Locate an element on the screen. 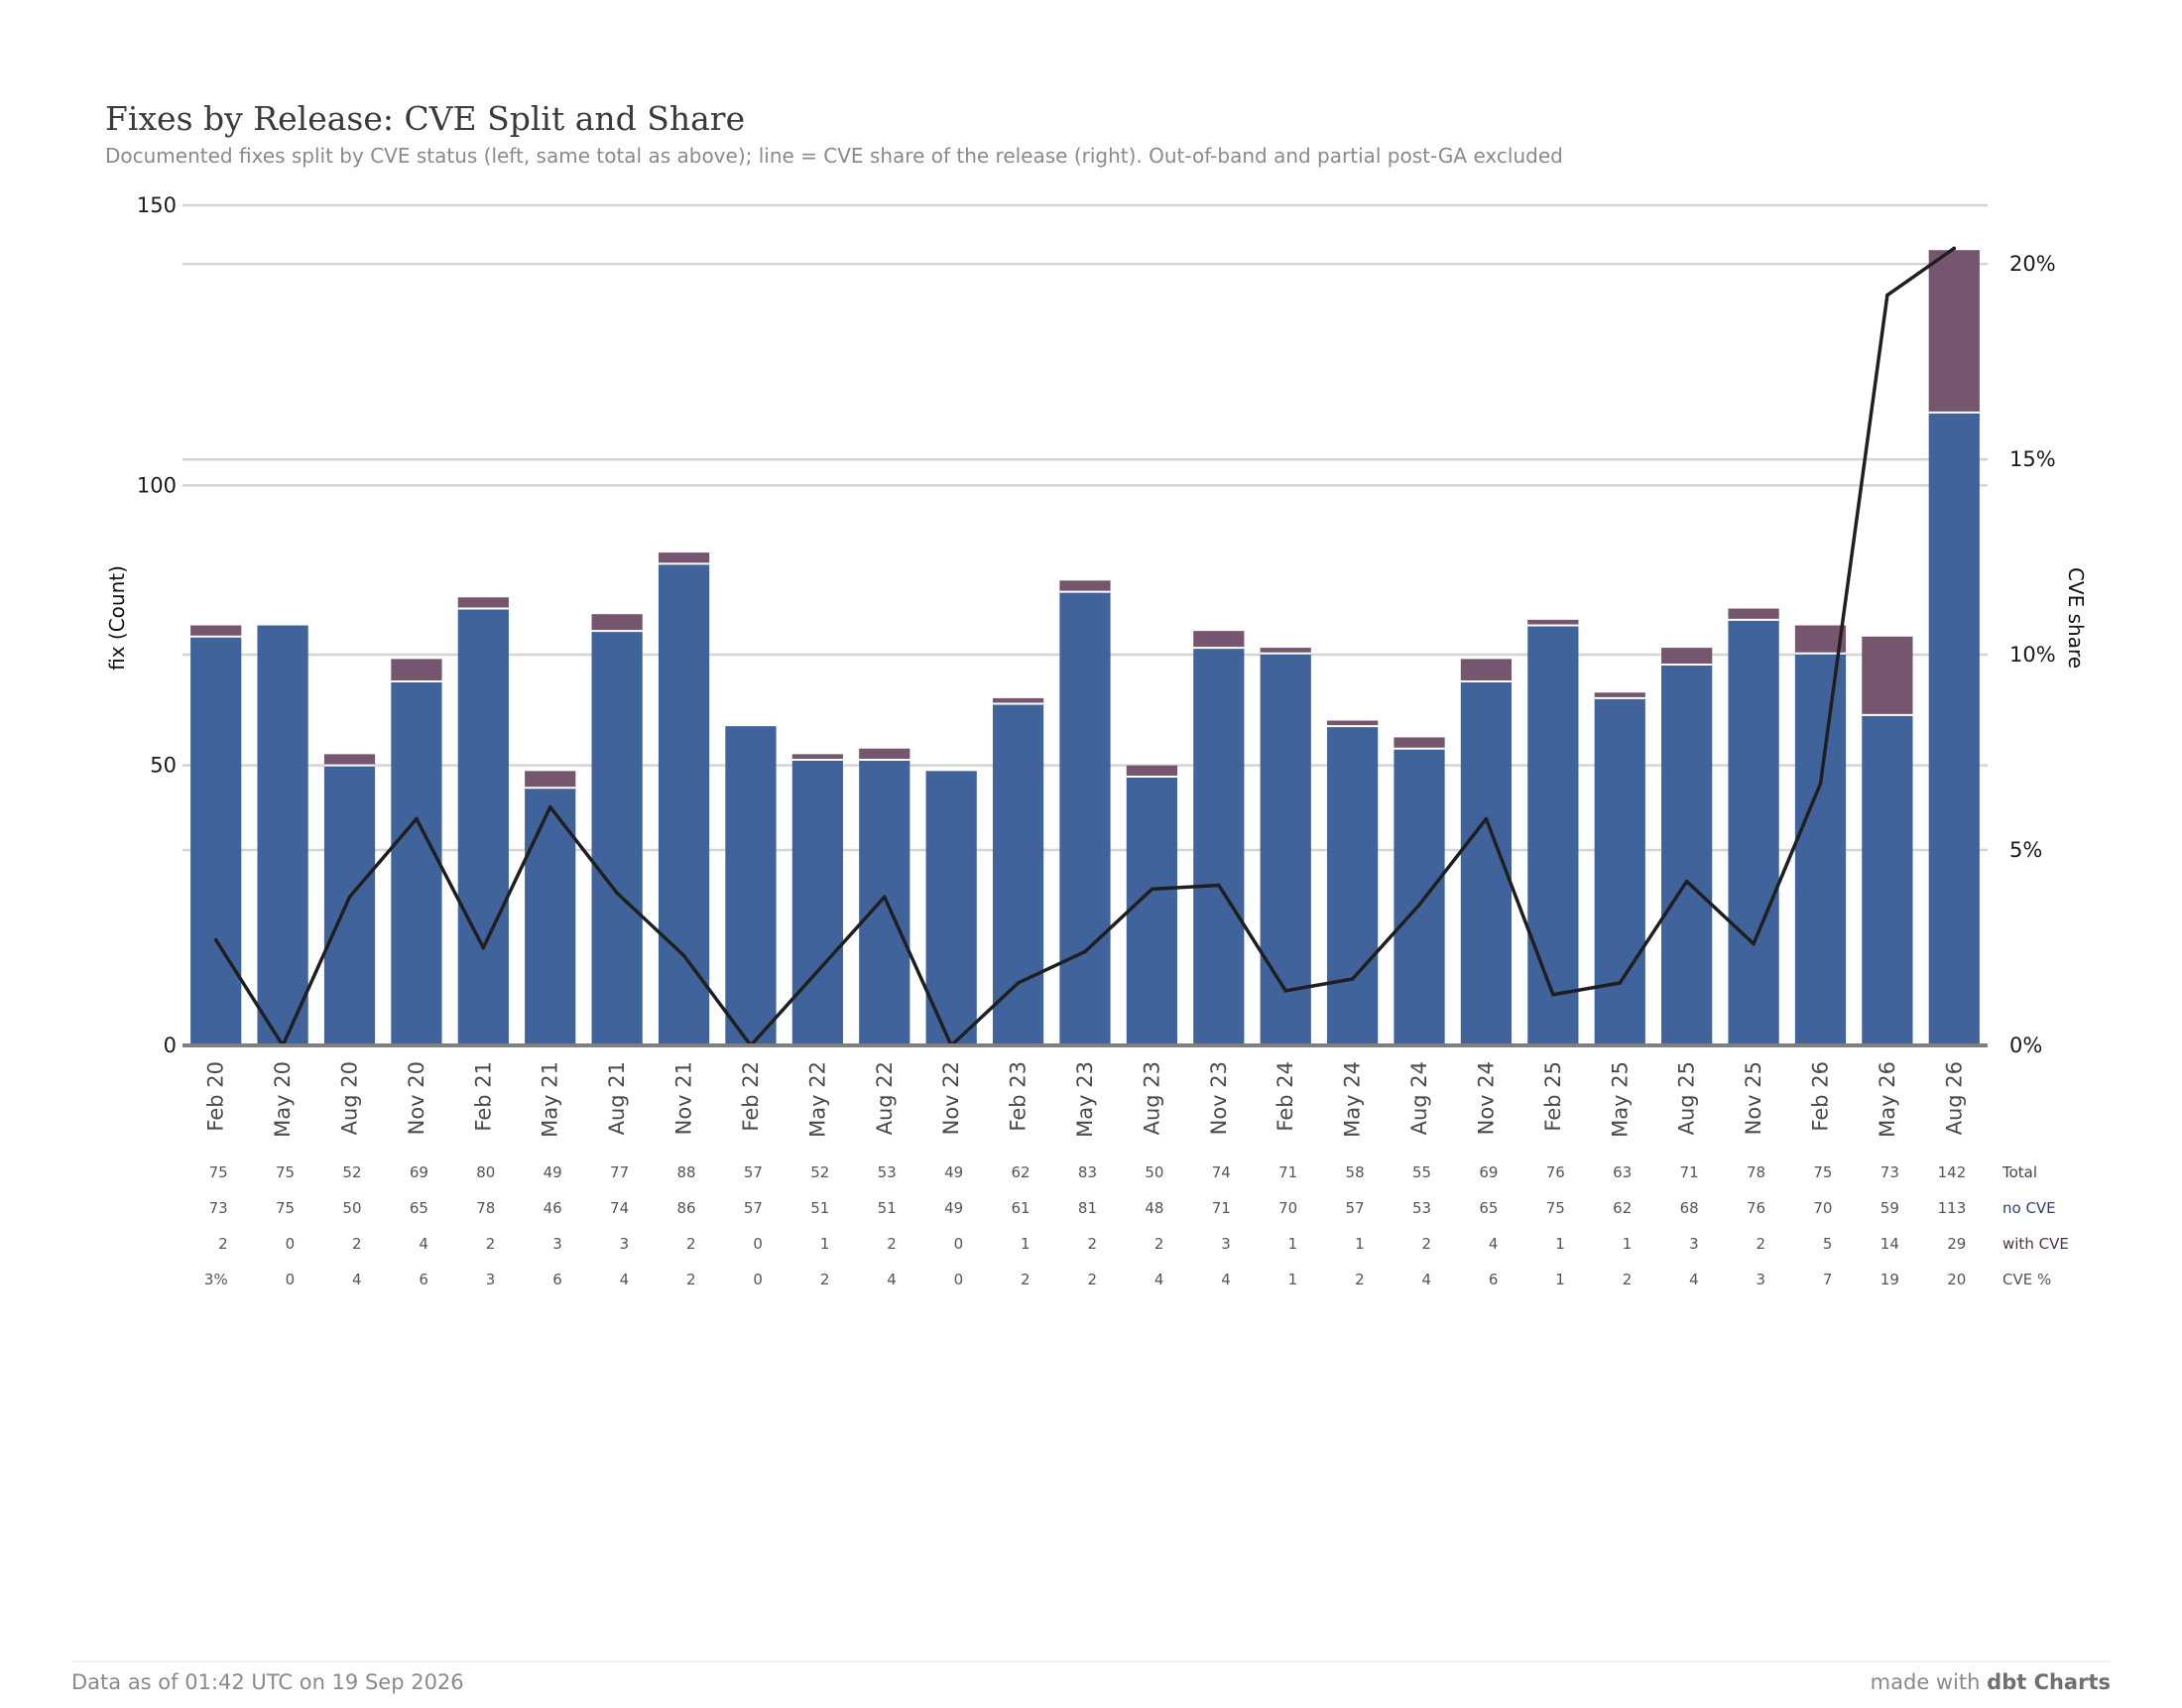 The height and width of the screenshot is (1708, 2182). x-tick-label: Nov 22 is located at coordinates (951, 1098).